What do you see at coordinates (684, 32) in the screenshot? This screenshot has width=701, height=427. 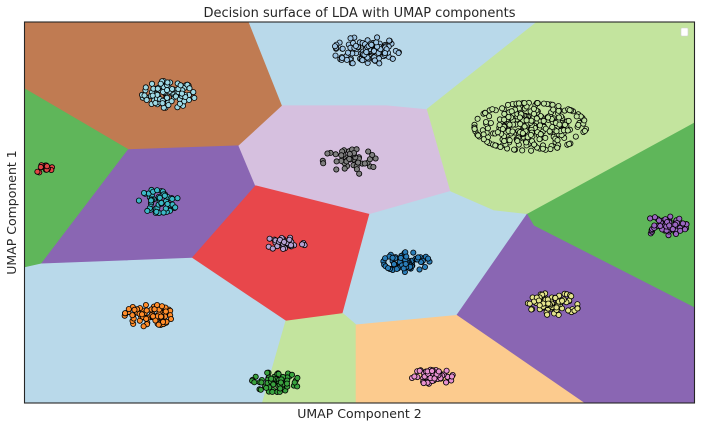 I see `legend` at bounding box center [684, 32].